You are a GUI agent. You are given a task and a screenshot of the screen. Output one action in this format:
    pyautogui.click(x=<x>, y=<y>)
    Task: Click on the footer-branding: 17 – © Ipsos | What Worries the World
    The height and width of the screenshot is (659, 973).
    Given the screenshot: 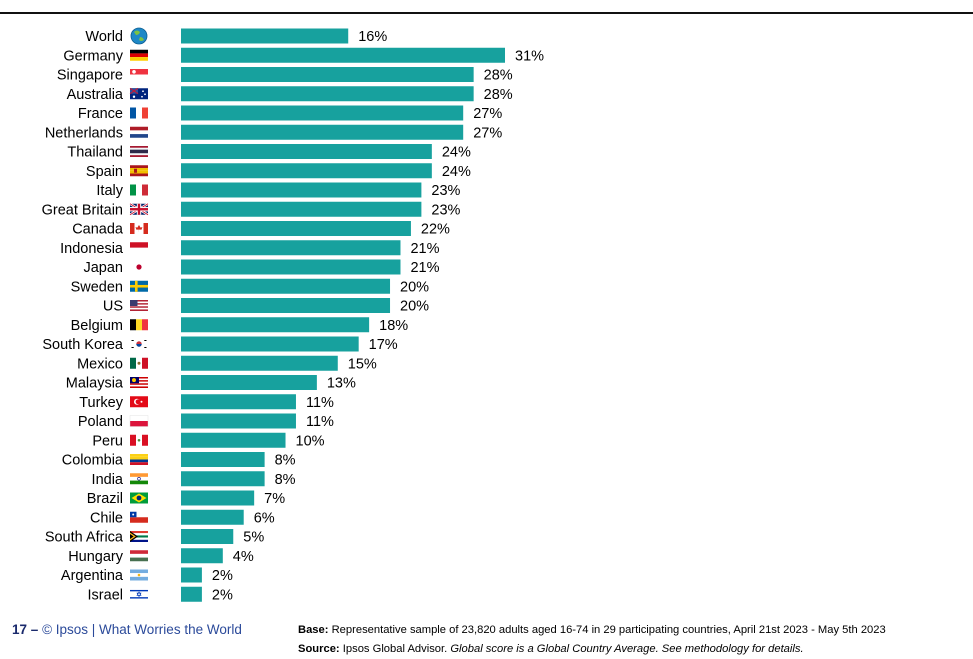 What is the action you would take?
    pyautogui.click(x=127, y=629)
    